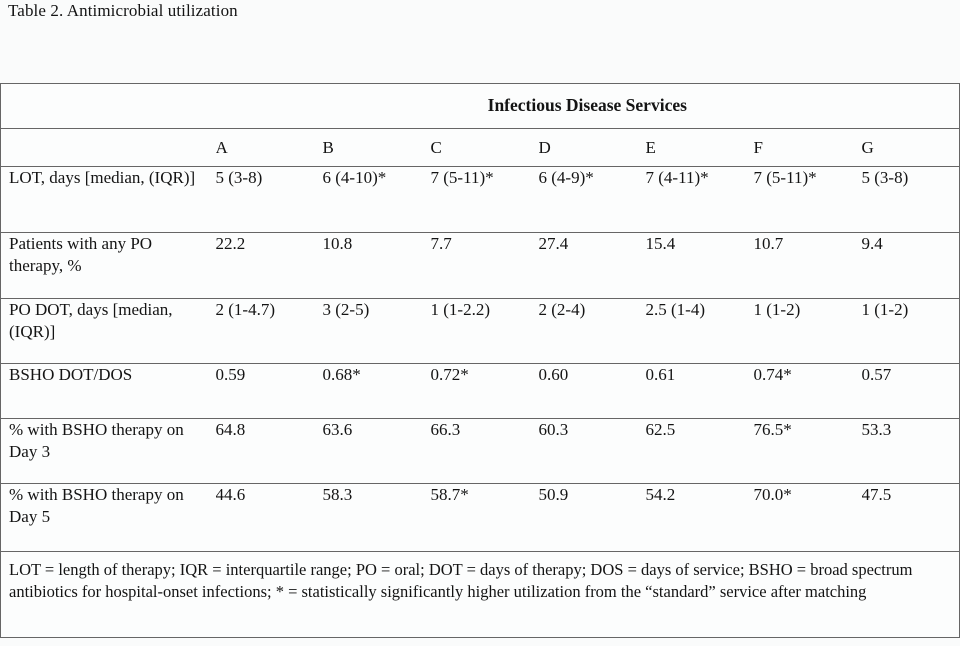 The width and height of the screenshot is (960, 646). I want to click on table-title: Table 2. Antimicrobial utilization, so click(123, 10).